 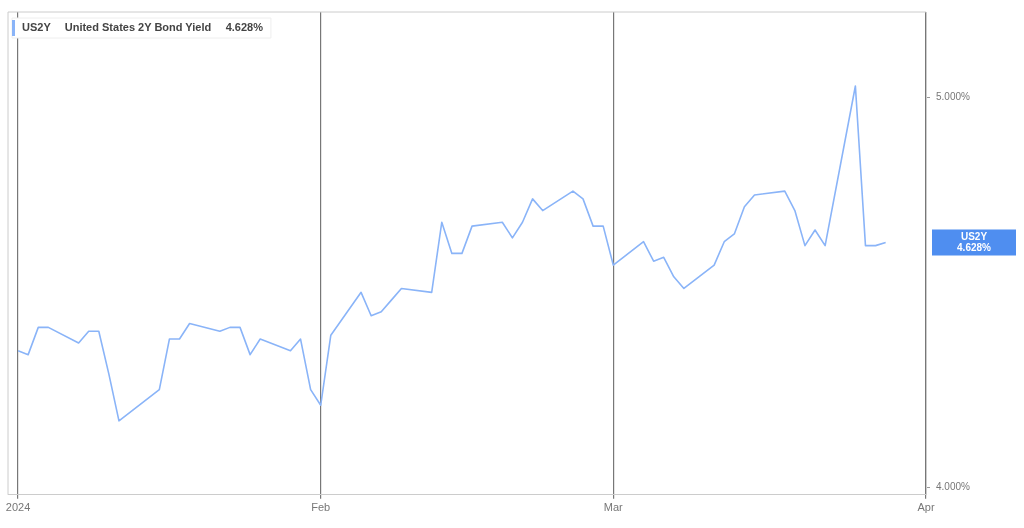 I want to click on x-tick-label: Feb, so click(x=321, y=507).